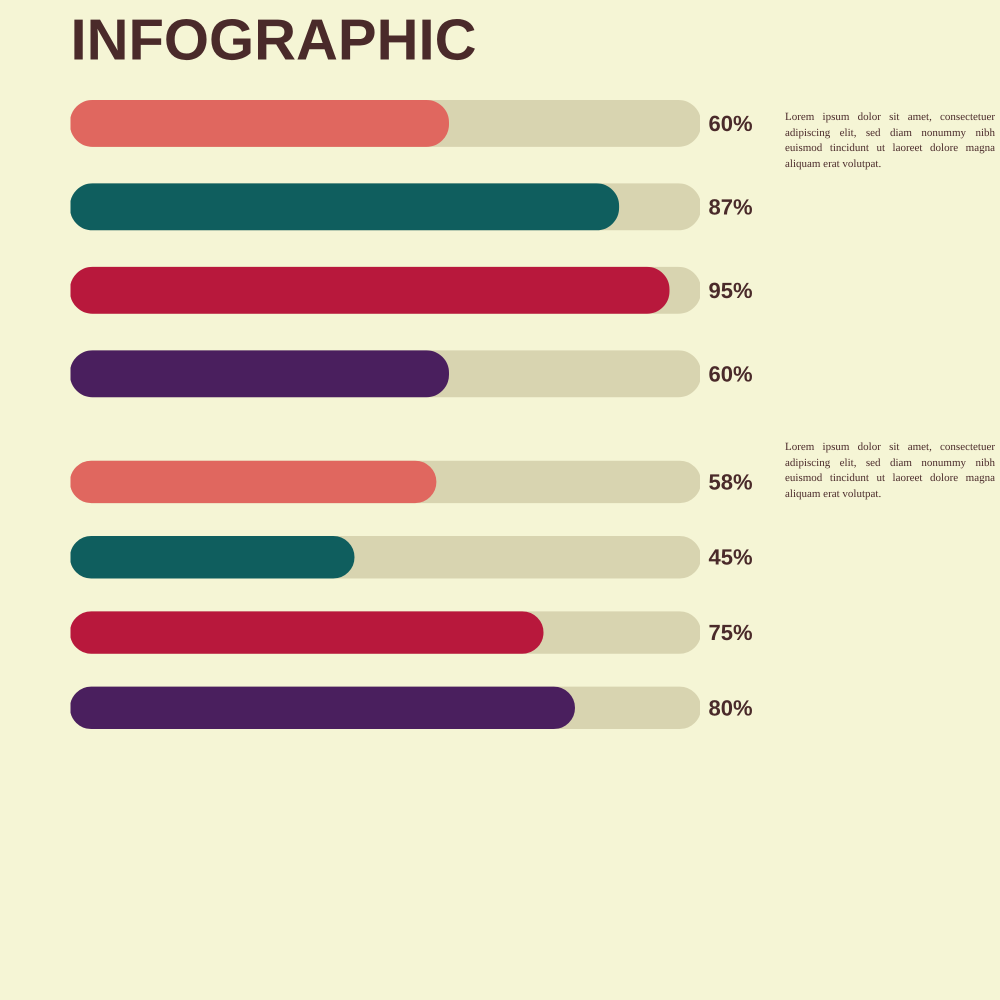  Describe the element at coordinates (730, 707) in the screenshot. I see `data-label: 80%` at that location.